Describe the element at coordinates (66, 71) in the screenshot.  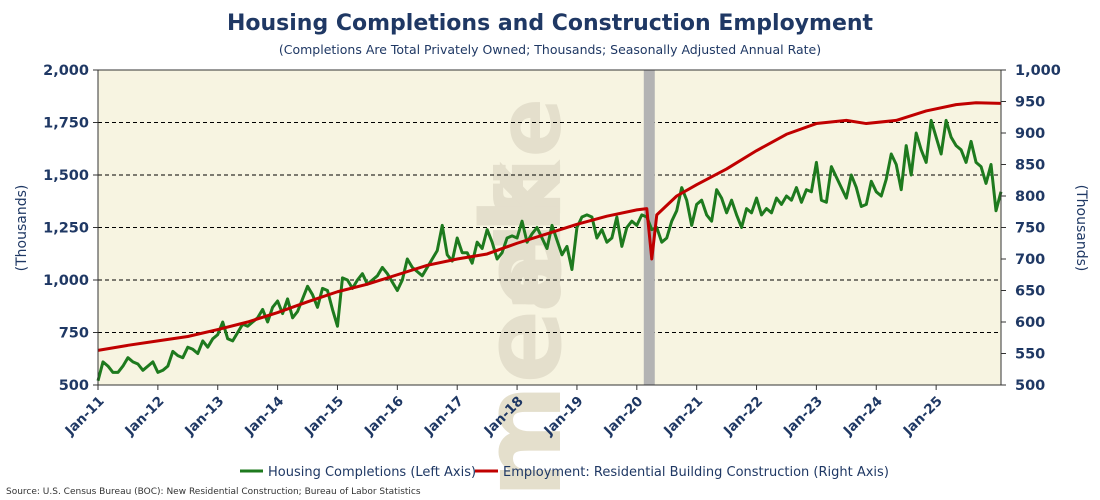
I see `left-tick-label: 2,000` at that location.